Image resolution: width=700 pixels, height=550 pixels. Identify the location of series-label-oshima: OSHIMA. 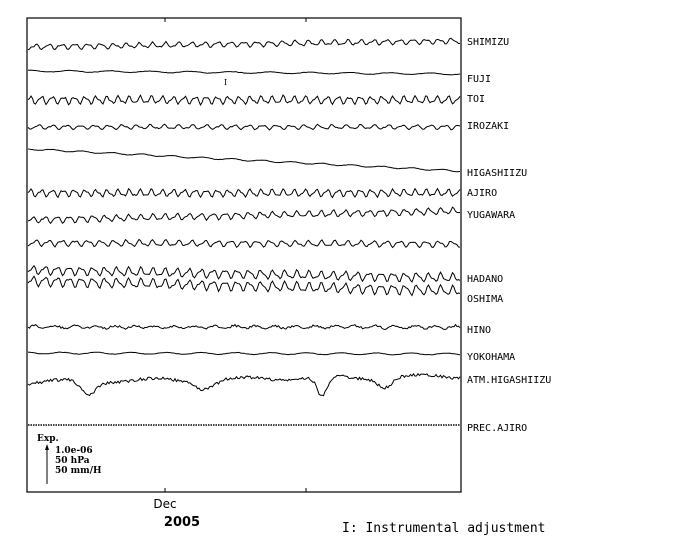
(485, 299).